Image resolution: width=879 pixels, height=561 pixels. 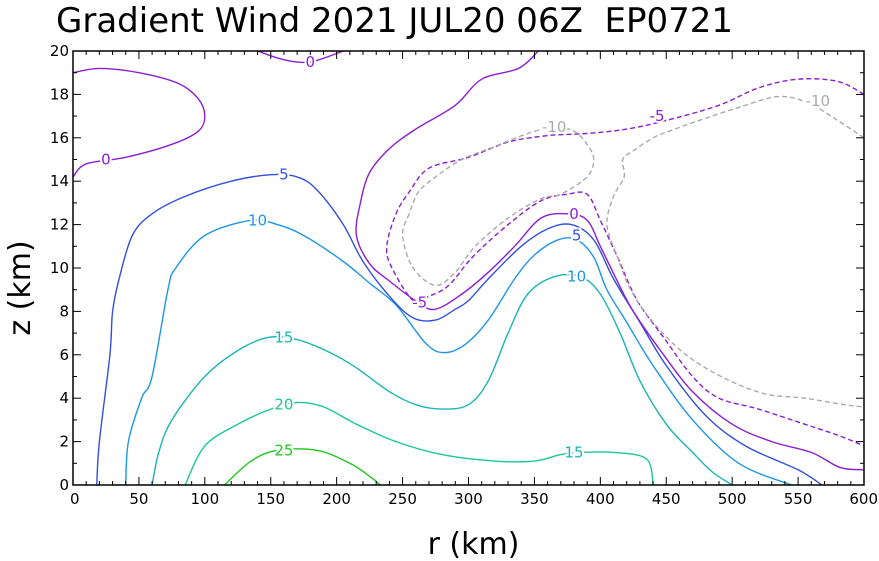 I want to click on y-tick-label: 6, so click(x=64, y=355).